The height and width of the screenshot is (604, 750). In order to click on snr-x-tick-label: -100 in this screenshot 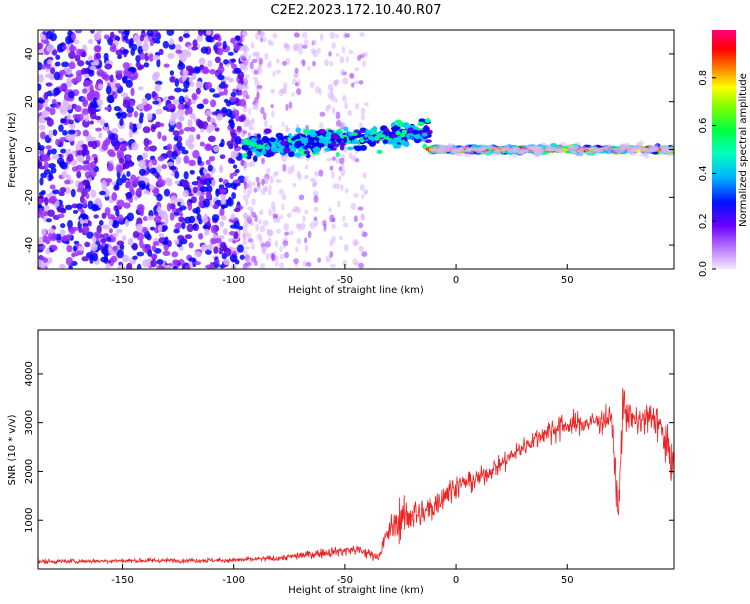, I will do `click(233, 580)`.